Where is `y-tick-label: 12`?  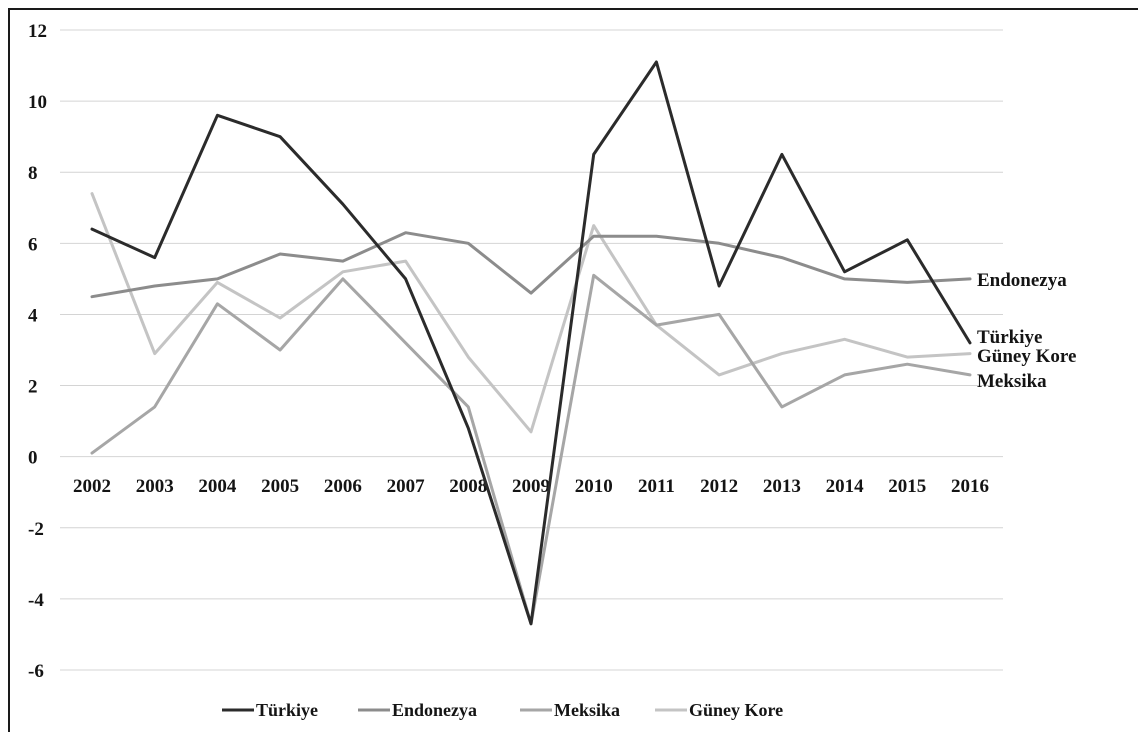
y-tick-label: 12 is located at coordinates (37, 31).